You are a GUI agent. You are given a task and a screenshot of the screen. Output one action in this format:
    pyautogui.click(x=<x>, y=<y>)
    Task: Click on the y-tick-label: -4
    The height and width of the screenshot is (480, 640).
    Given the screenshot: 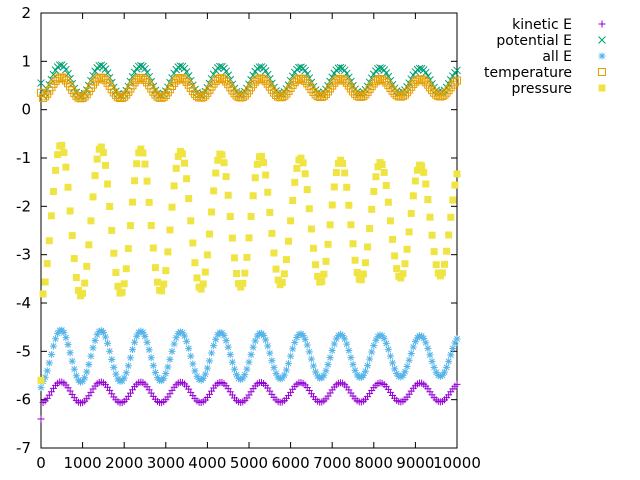 What is the action you would take?
    pyautogui.click(x=23, y=303)
    